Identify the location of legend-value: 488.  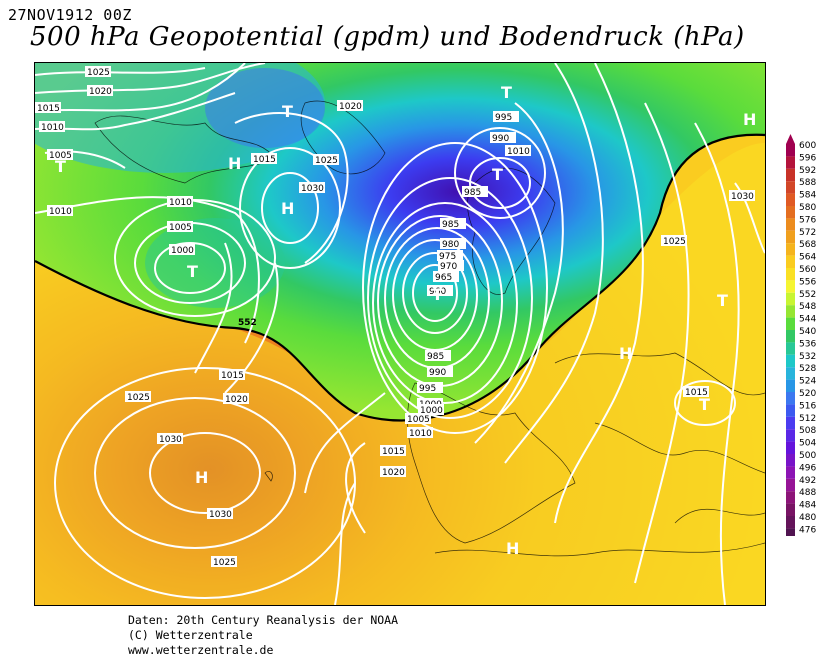
(807, 493).